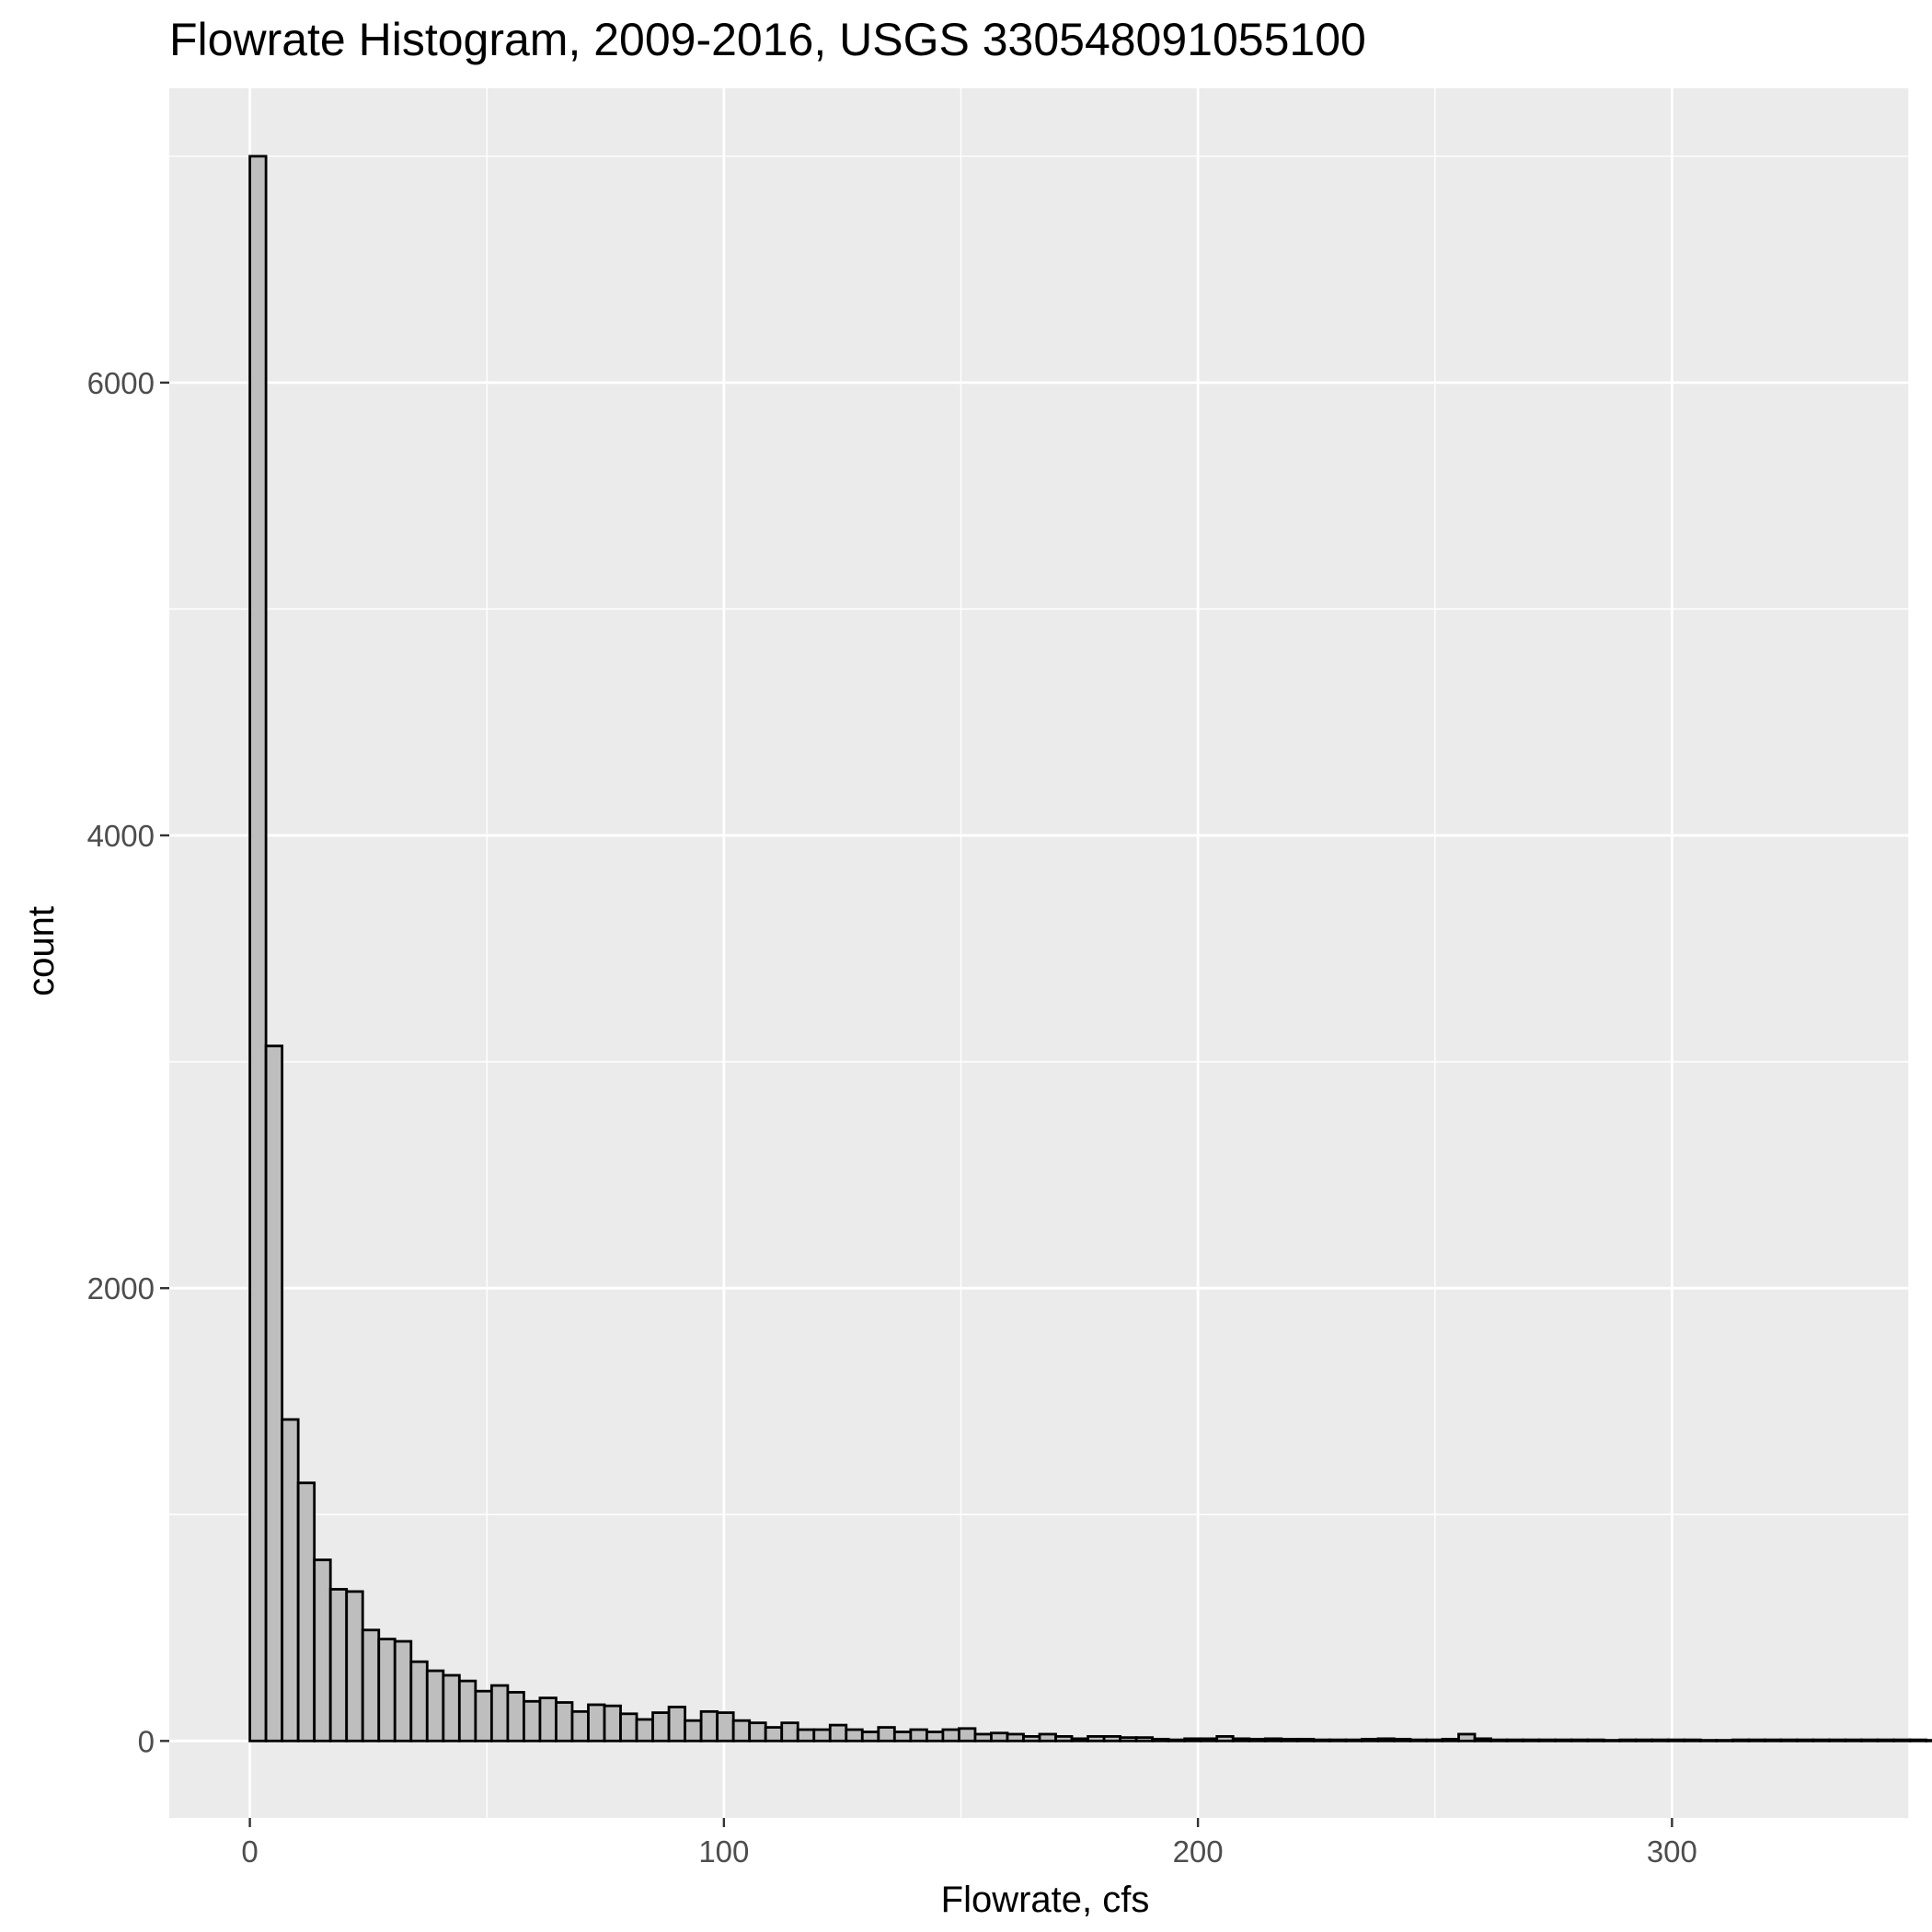 The image size is (1932, 1932). What do you see at coordinates (121, 1288) in the screenshot?
I see `y-tick-label: 2000` at bounding box center [121, 1288].